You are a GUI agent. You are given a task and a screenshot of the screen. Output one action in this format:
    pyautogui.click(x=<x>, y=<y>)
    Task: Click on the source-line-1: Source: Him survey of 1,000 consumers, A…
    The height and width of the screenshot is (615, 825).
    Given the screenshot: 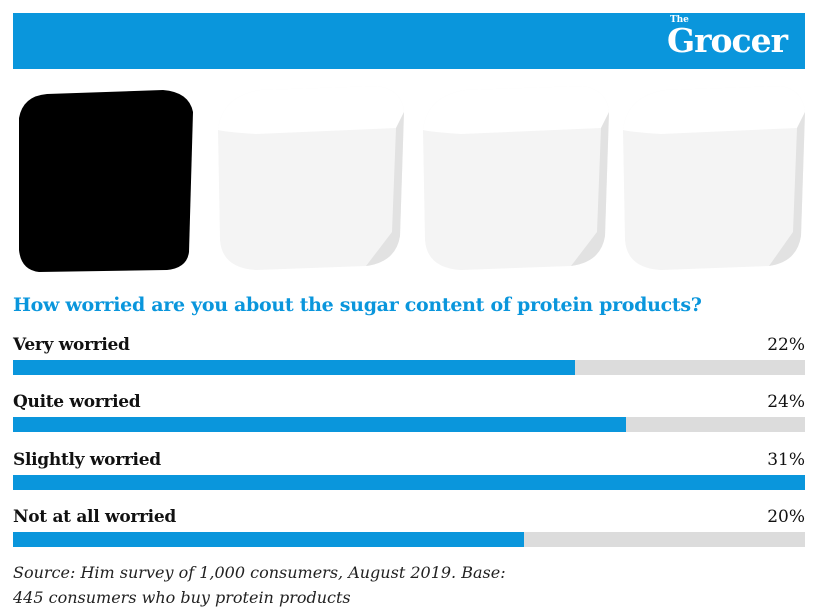 What is the action you would take?
    pyautogui.click(x=259, y=572)
    